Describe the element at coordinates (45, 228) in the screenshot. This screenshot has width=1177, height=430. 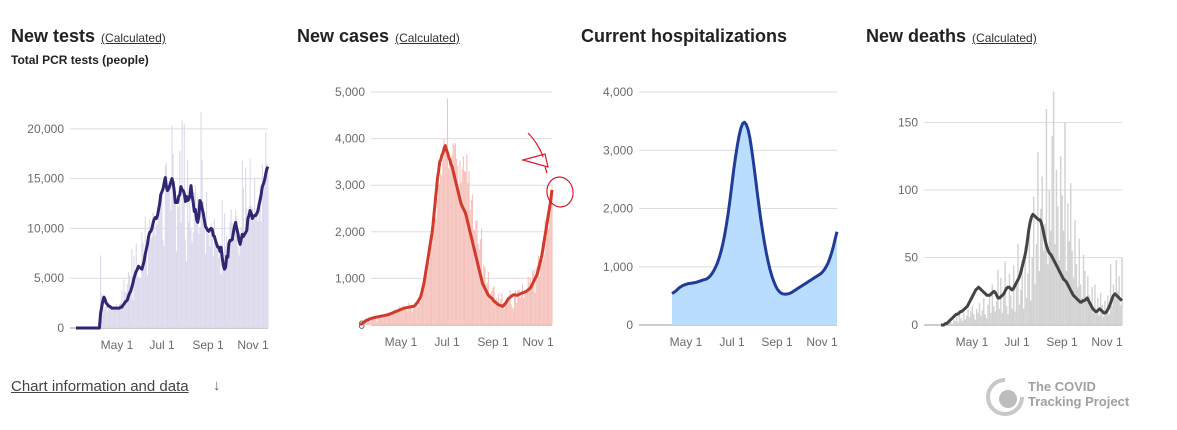
I see `y-tick-label: 10,000` at that location.